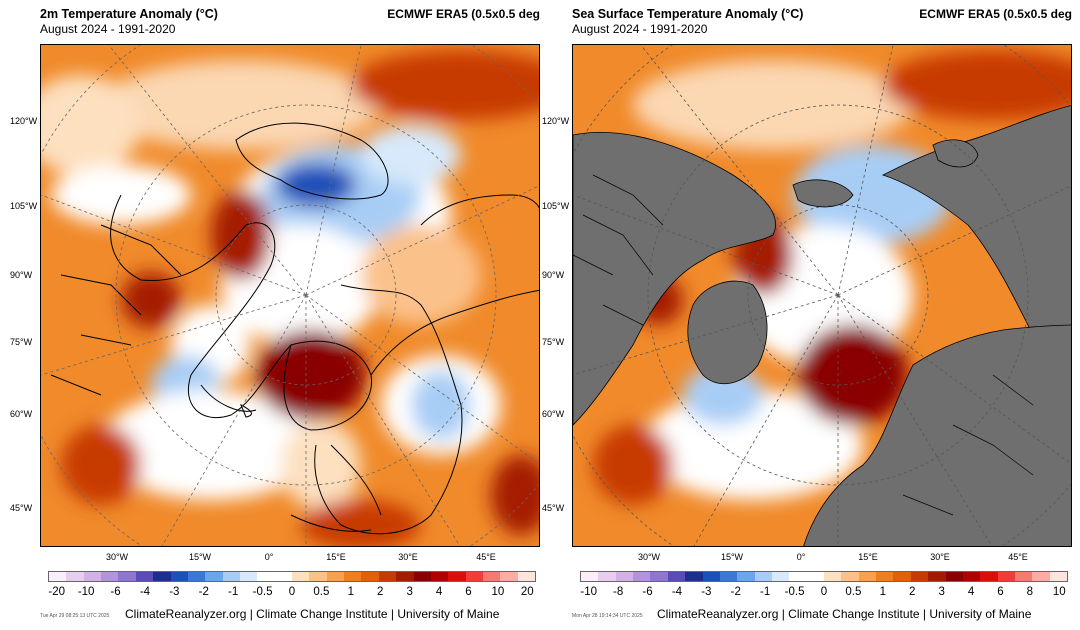 Image resolution: width=1080 pixels, height=630 pixels. Describe the element at coordinates (556, 206) in the screenshot. I see `lat-label: 105°W` at that location.